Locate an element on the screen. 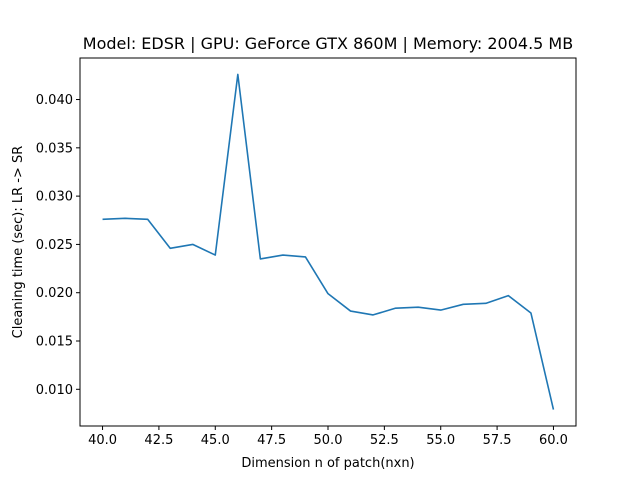 The height and width of the screenshot is (484, 640). x-tick-label: 55.0 is located at coordinates (440, 440).